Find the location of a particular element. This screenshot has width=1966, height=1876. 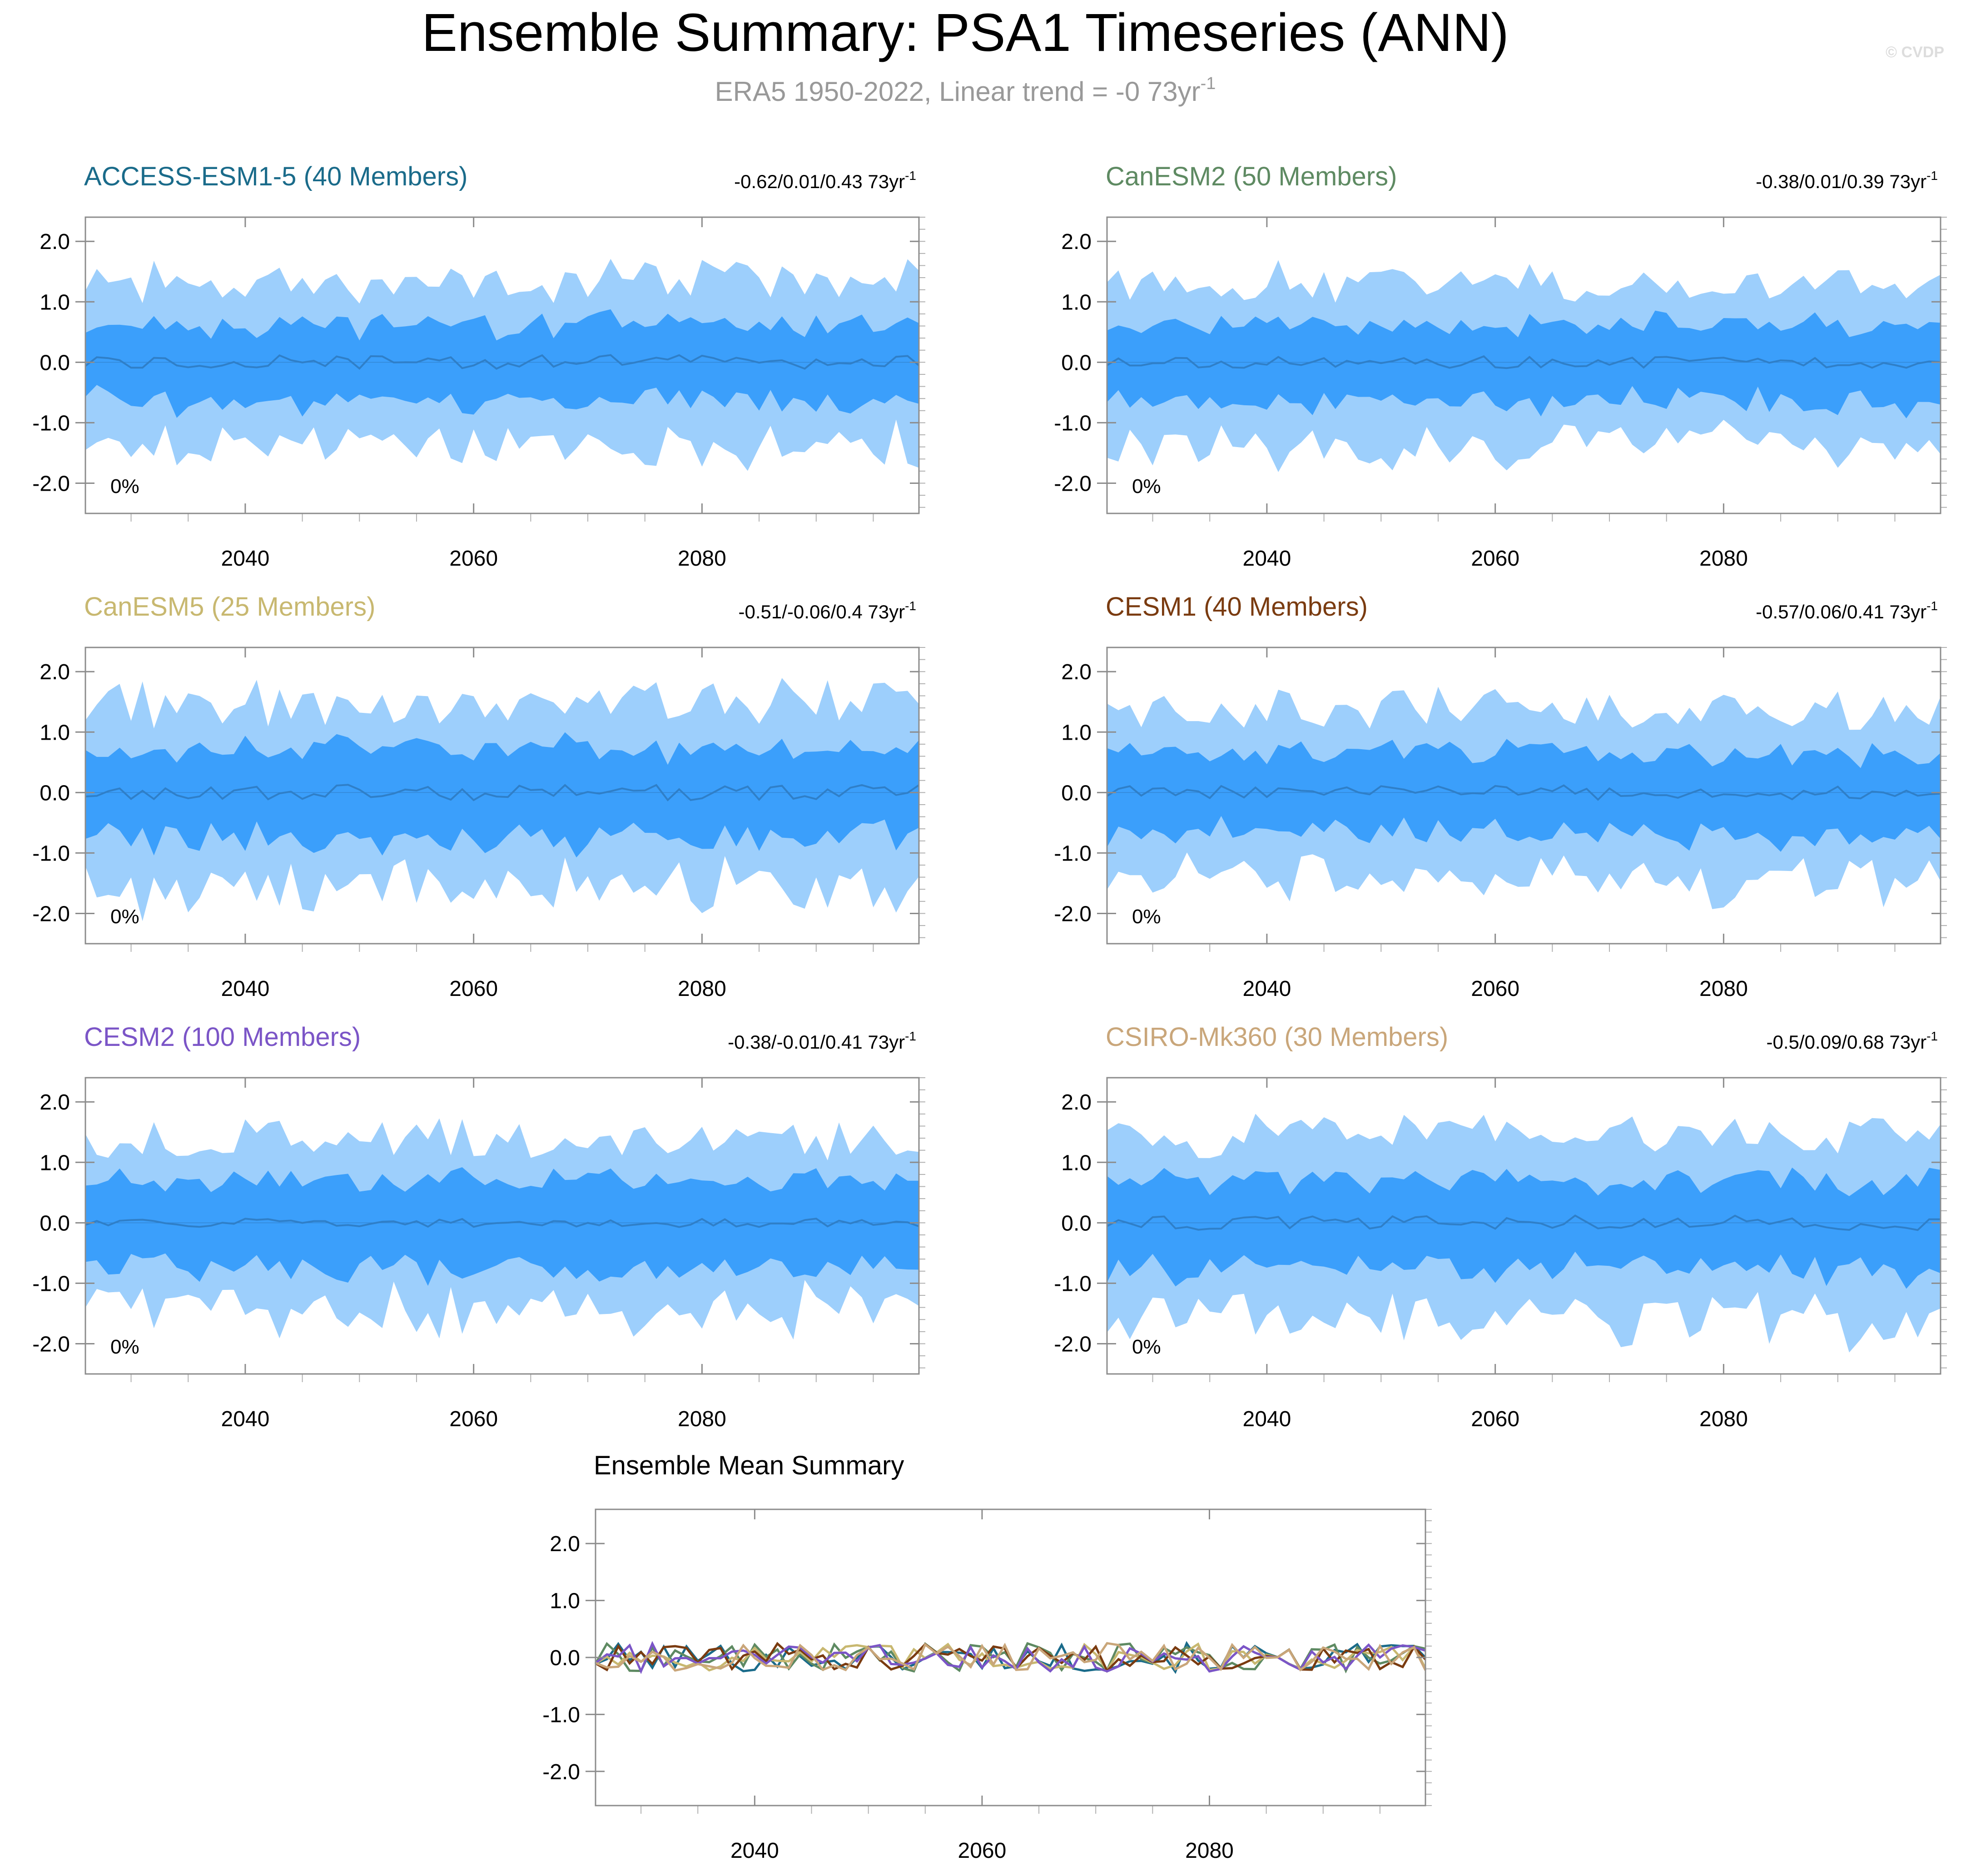

subtitle: ERA5 1950-2022, Linear trend = -0 73yr-1 is located at coordinates (965, 90).